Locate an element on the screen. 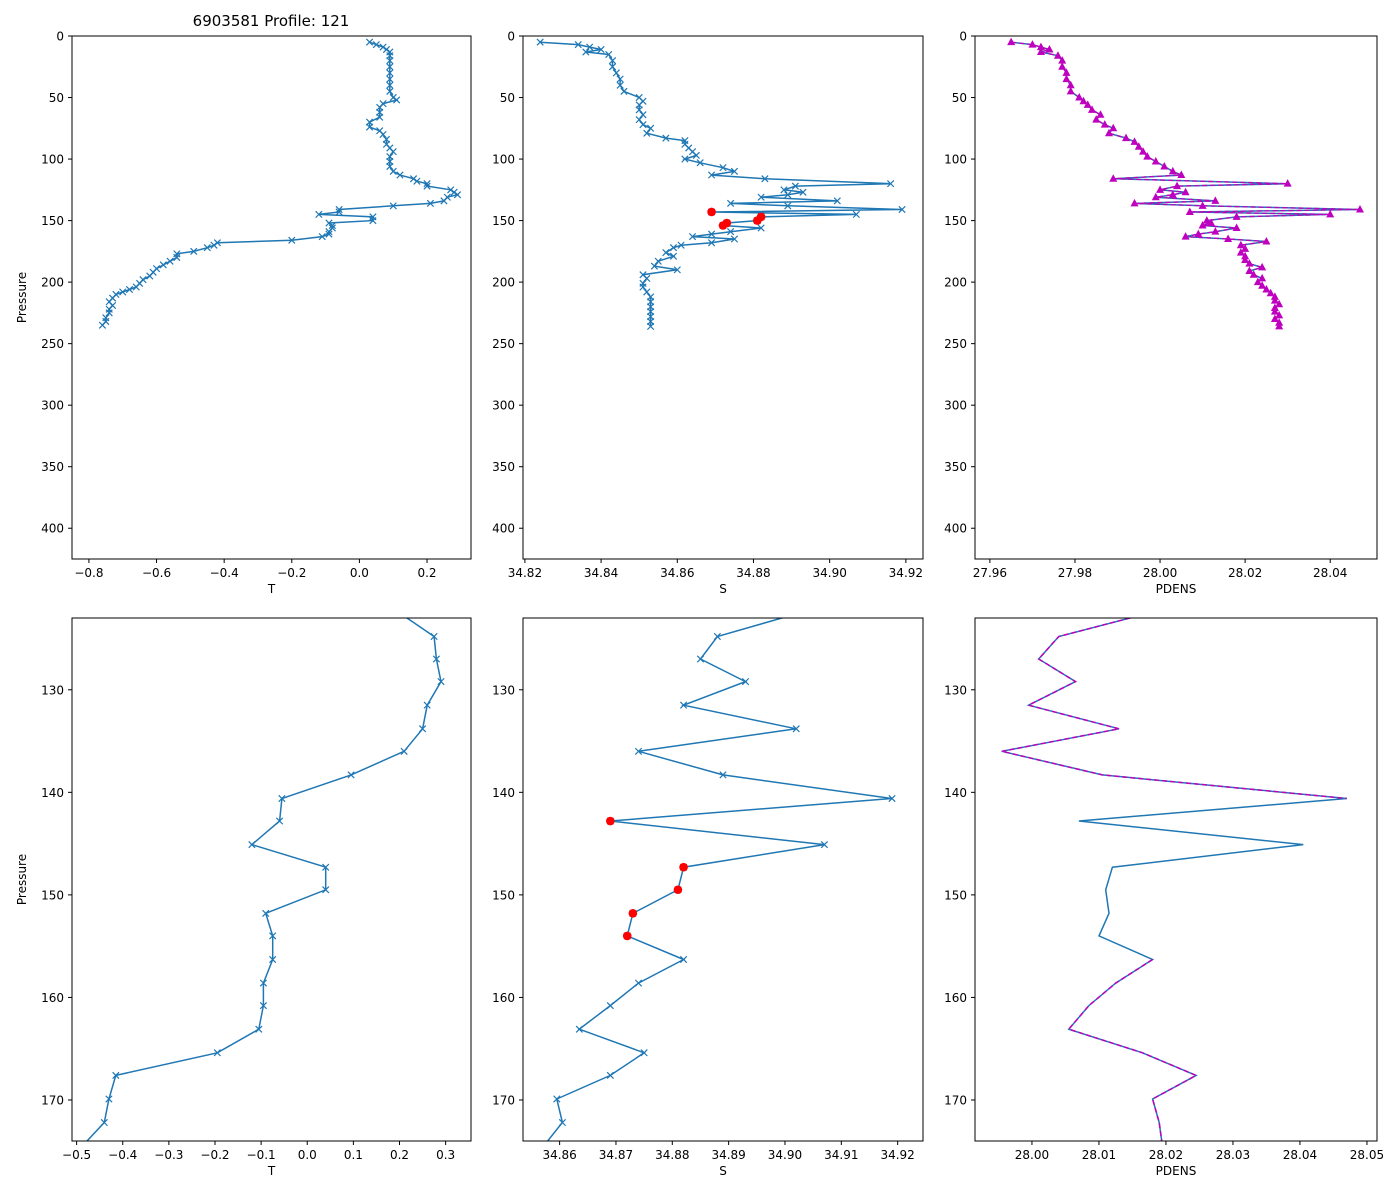 This screenshot has height=1200, width=1400. t-zoom-xtick-label: −0.5 is located at coordinates (76, 1155).